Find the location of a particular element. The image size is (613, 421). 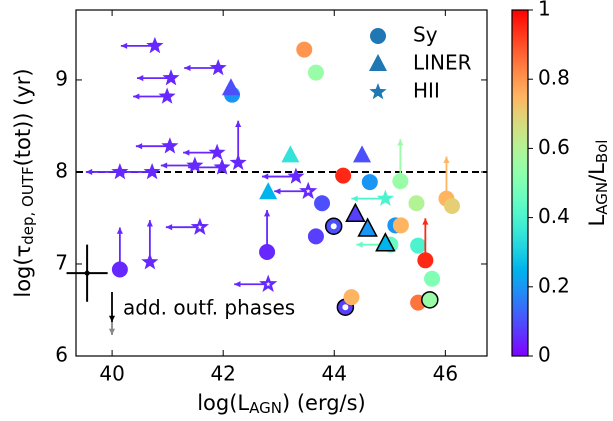

colorbar-tick-label: 0.6 is located at coordinates (554, 147).